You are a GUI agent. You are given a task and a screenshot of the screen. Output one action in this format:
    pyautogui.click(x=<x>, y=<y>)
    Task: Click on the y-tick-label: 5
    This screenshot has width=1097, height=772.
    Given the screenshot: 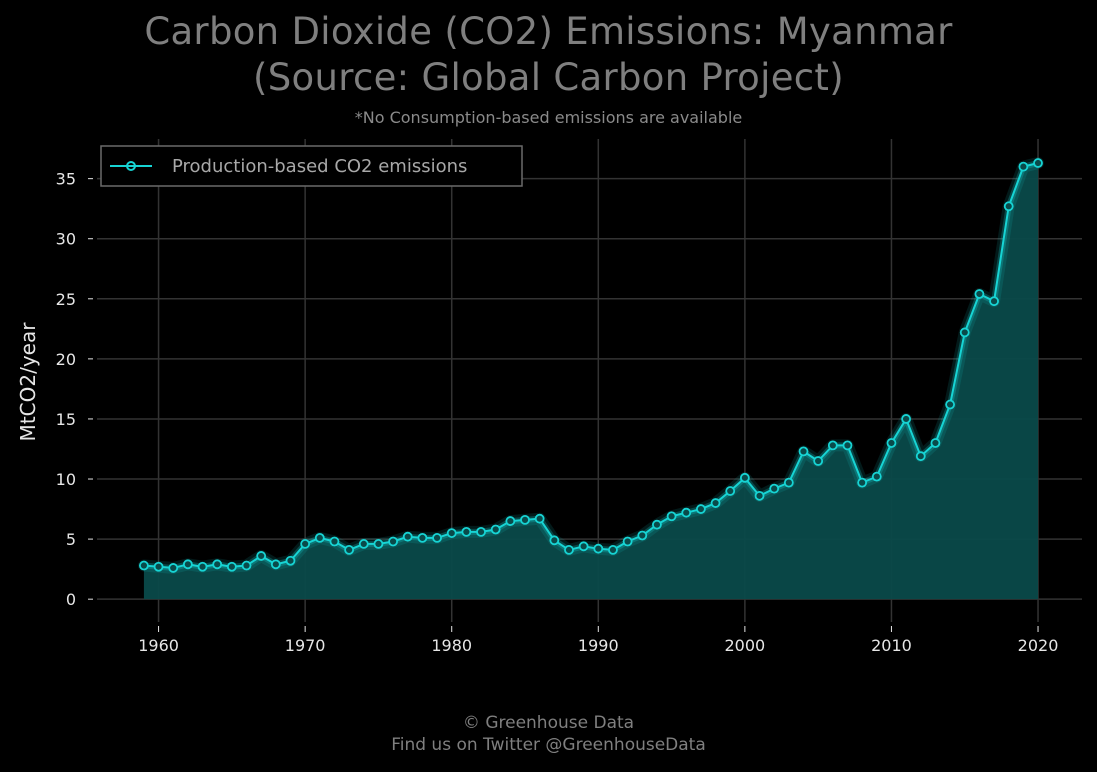 What is the action you would take?
    pyautogui.click(x=71, y=539)
    